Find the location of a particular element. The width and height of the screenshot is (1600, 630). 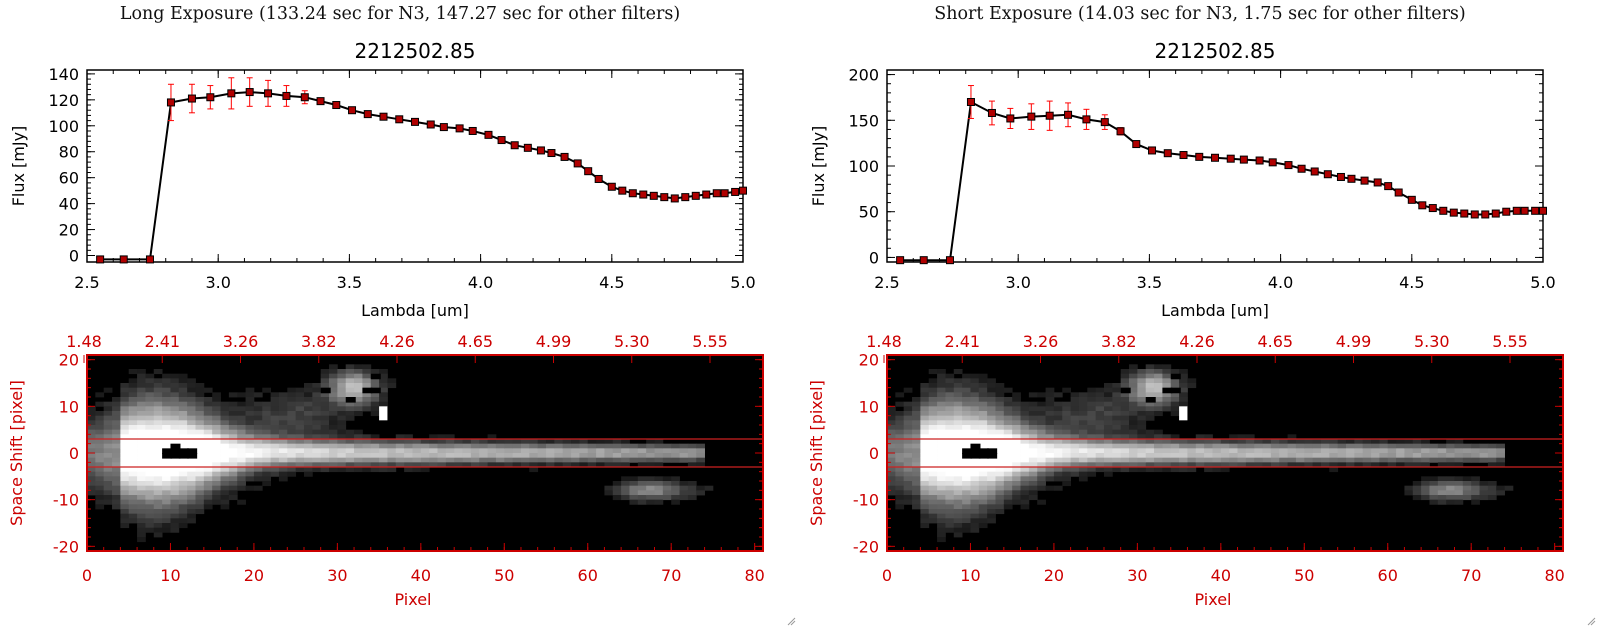

hot-pixel is located at coordinates (1183, 413).